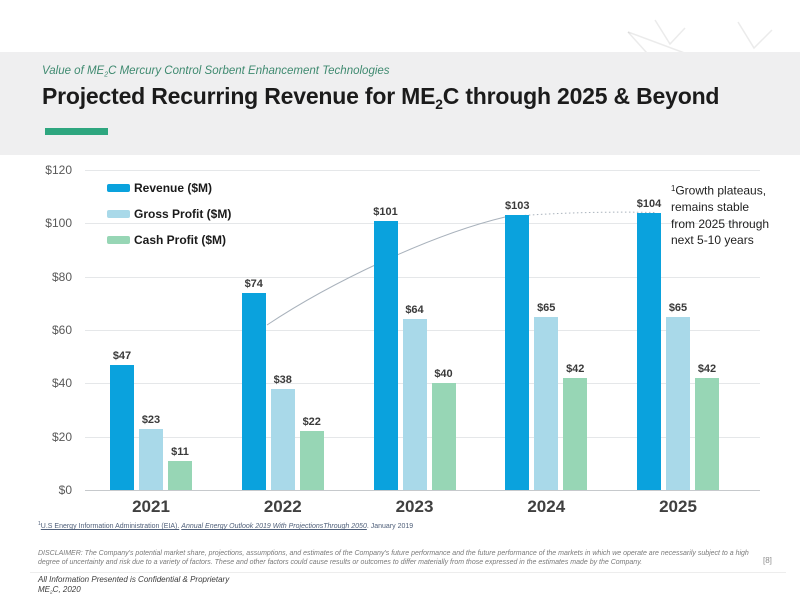  I want to click on annotation-line: next 5-10 years, so click(712, 240).